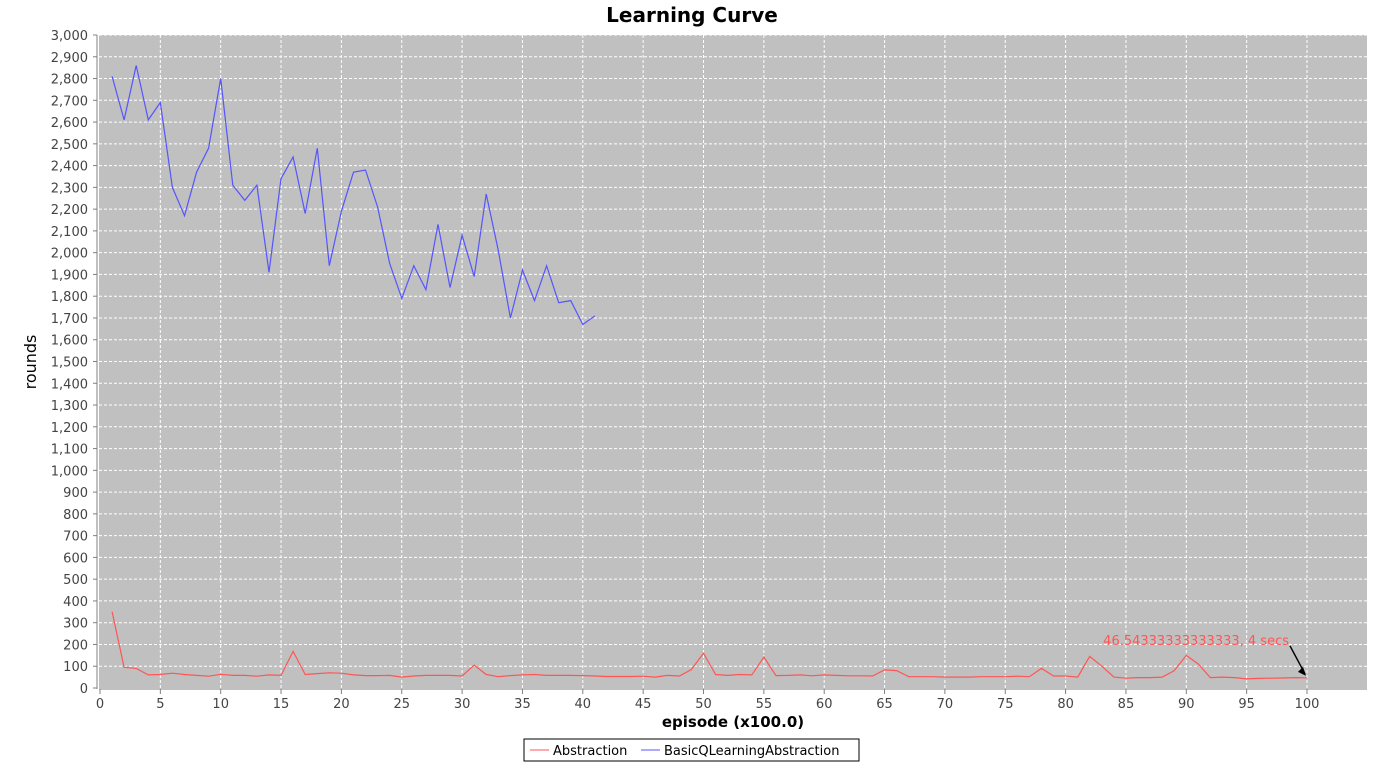  Describe the element at coordinates (1186, 704) in the screenshot. I see `x-tick-label: 90` at that location.